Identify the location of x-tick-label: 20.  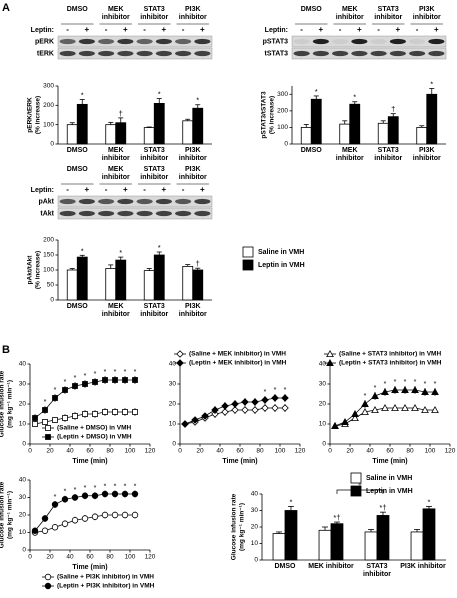
(350, 451).